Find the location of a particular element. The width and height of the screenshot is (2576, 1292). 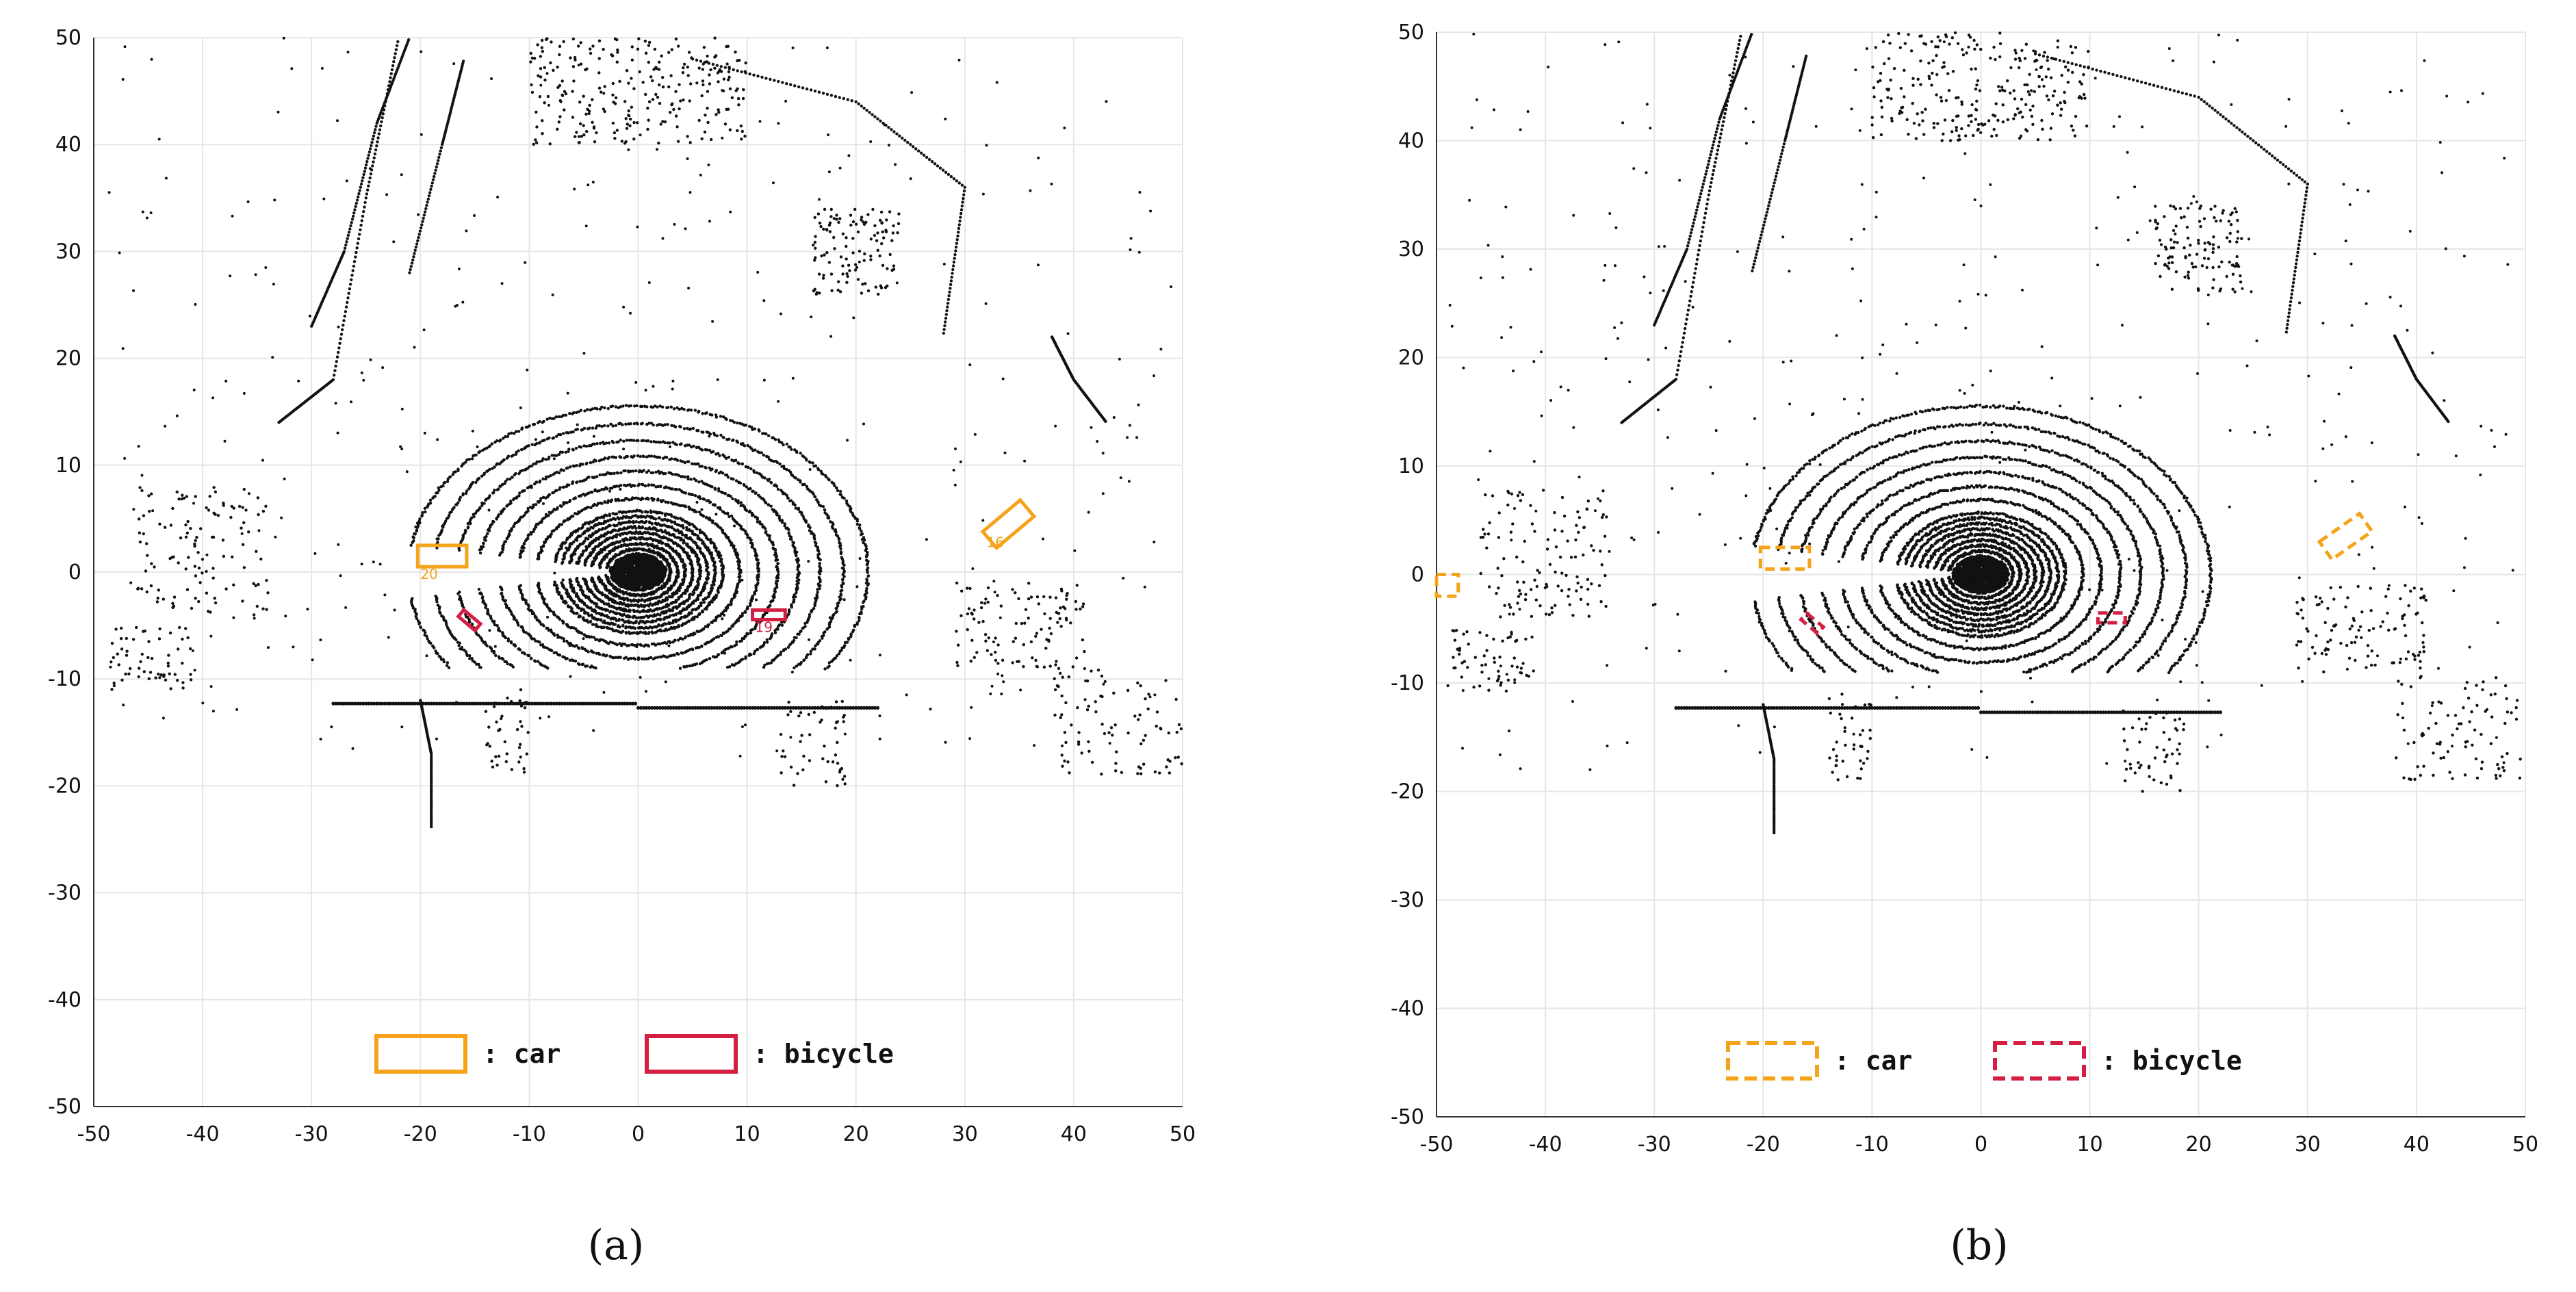

x-tick-label: -20 is located at coordinates (420, 1134).